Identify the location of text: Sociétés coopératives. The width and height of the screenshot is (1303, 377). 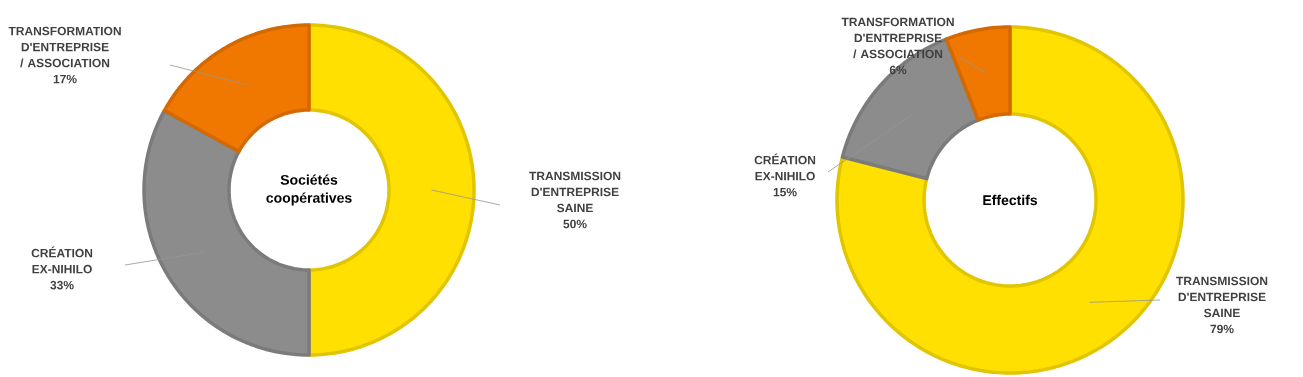
(309, 190).